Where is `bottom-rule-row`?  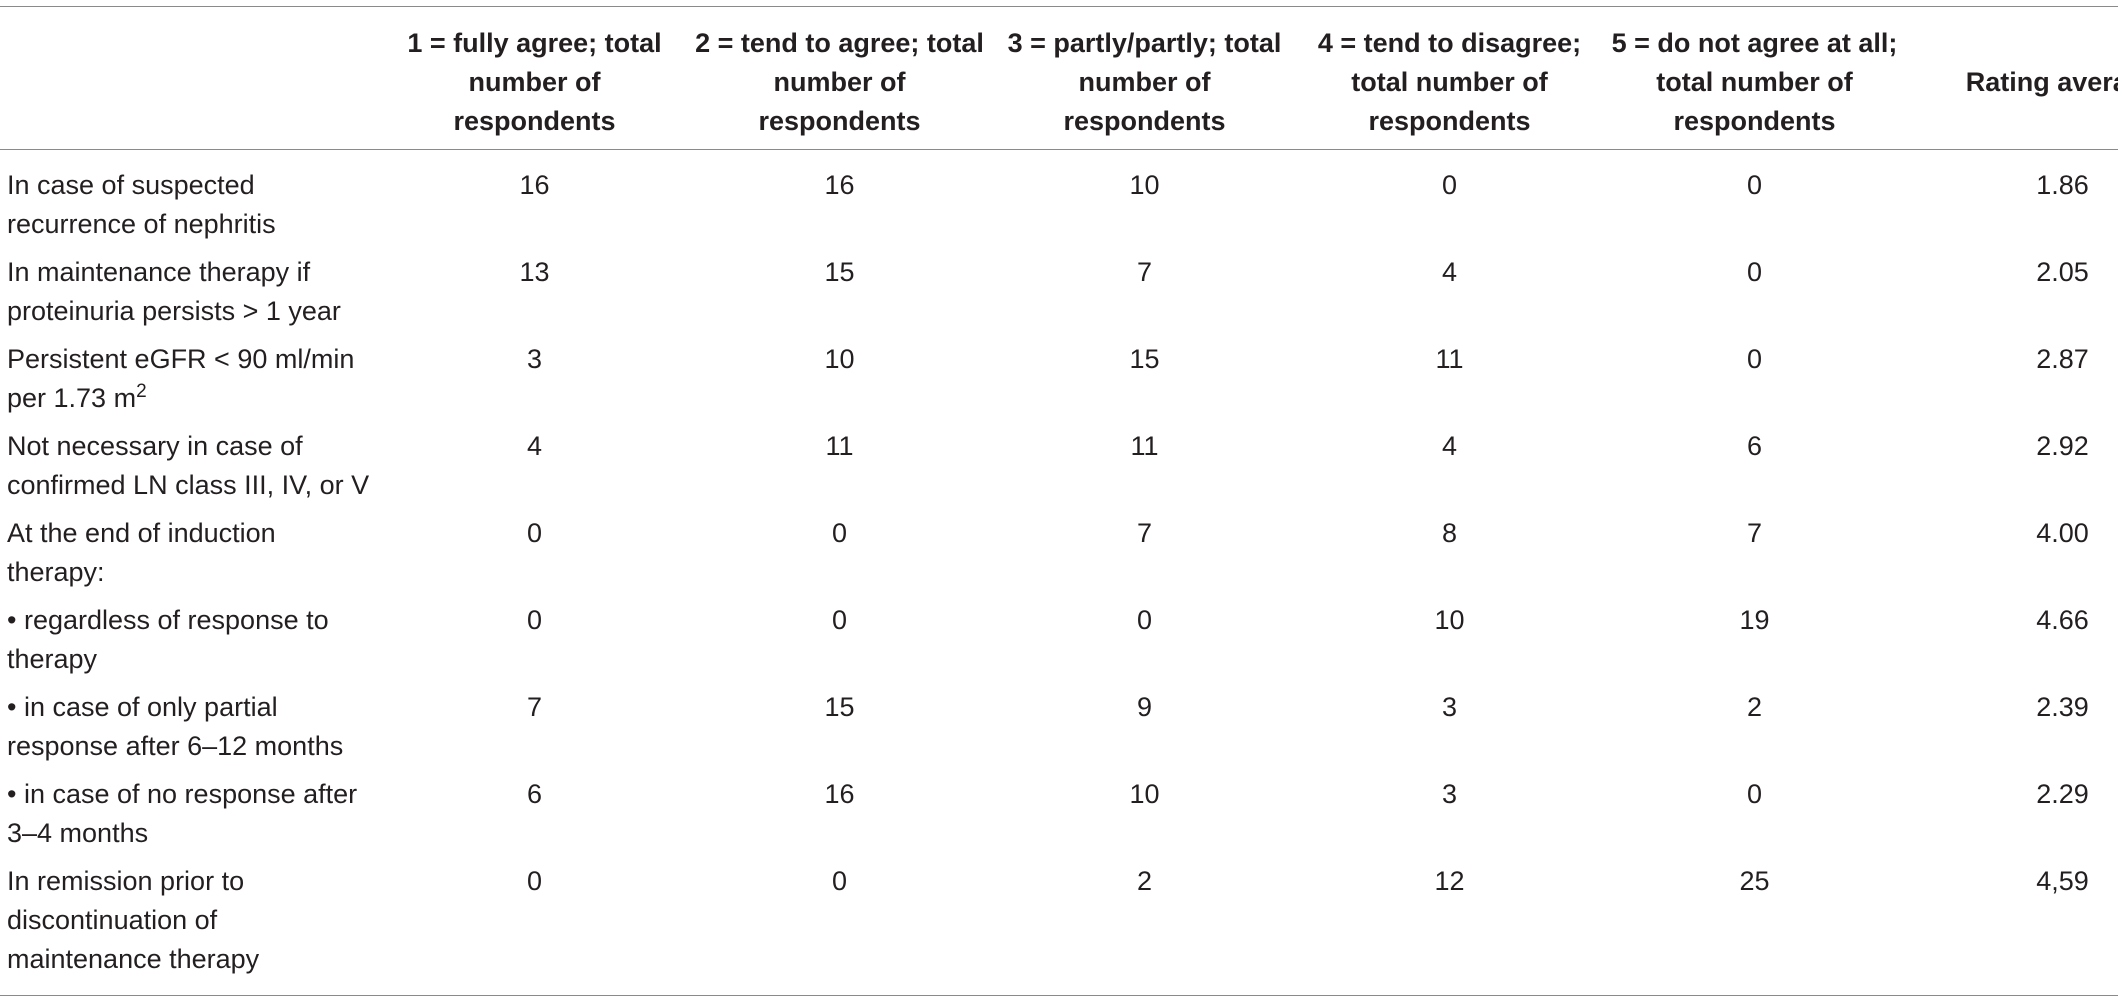 bottom-rule-row is located at coordinates (1059, 995).